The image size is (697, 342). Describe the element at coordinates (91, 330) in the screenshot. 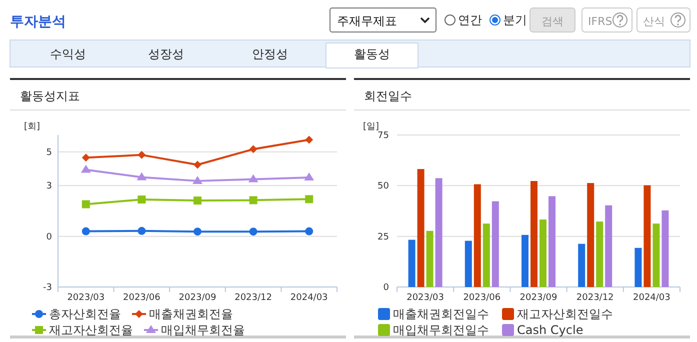

I see `legend-label: 재고자산회전율` at that location.